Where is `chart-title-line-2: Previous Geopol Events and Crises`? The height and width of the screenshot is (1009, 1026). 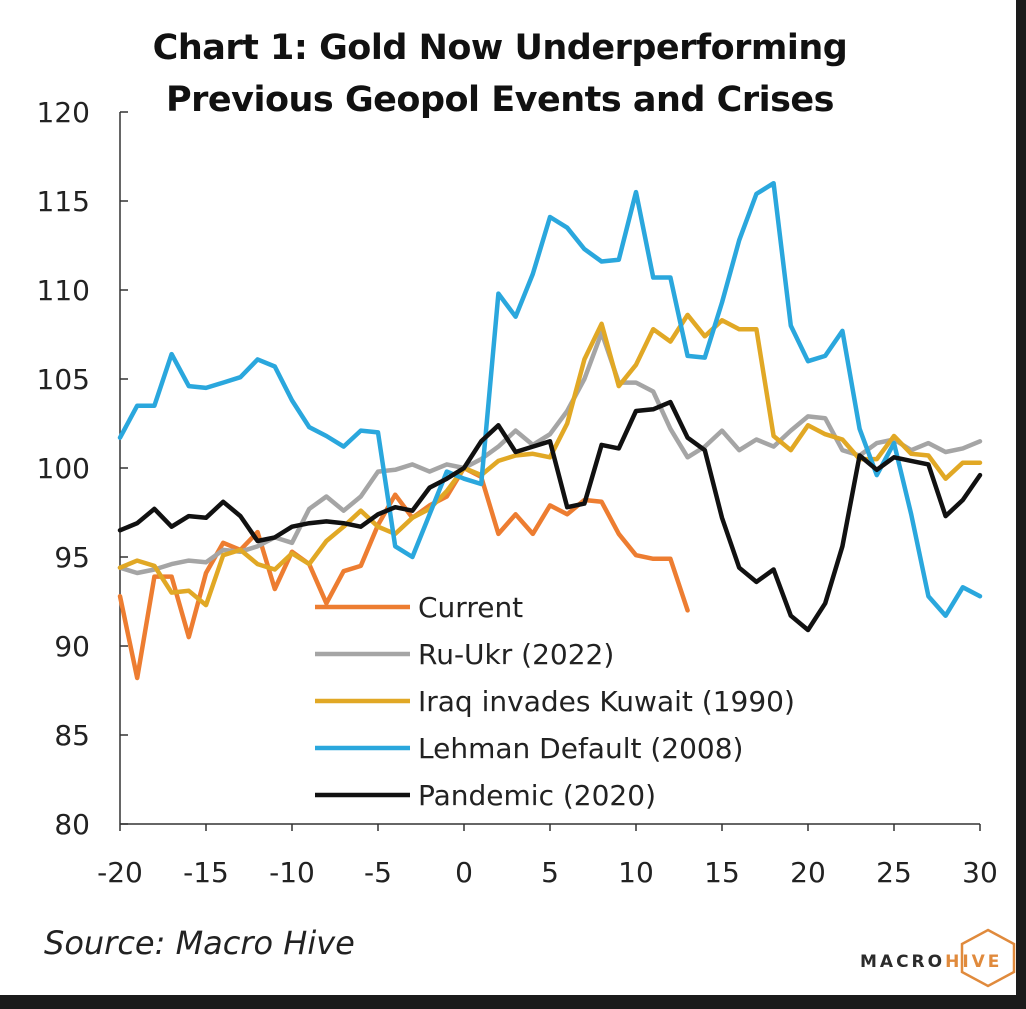 chart-title-line-2: Previous Geopol Events and Crises is located at coordinates (500, 100).